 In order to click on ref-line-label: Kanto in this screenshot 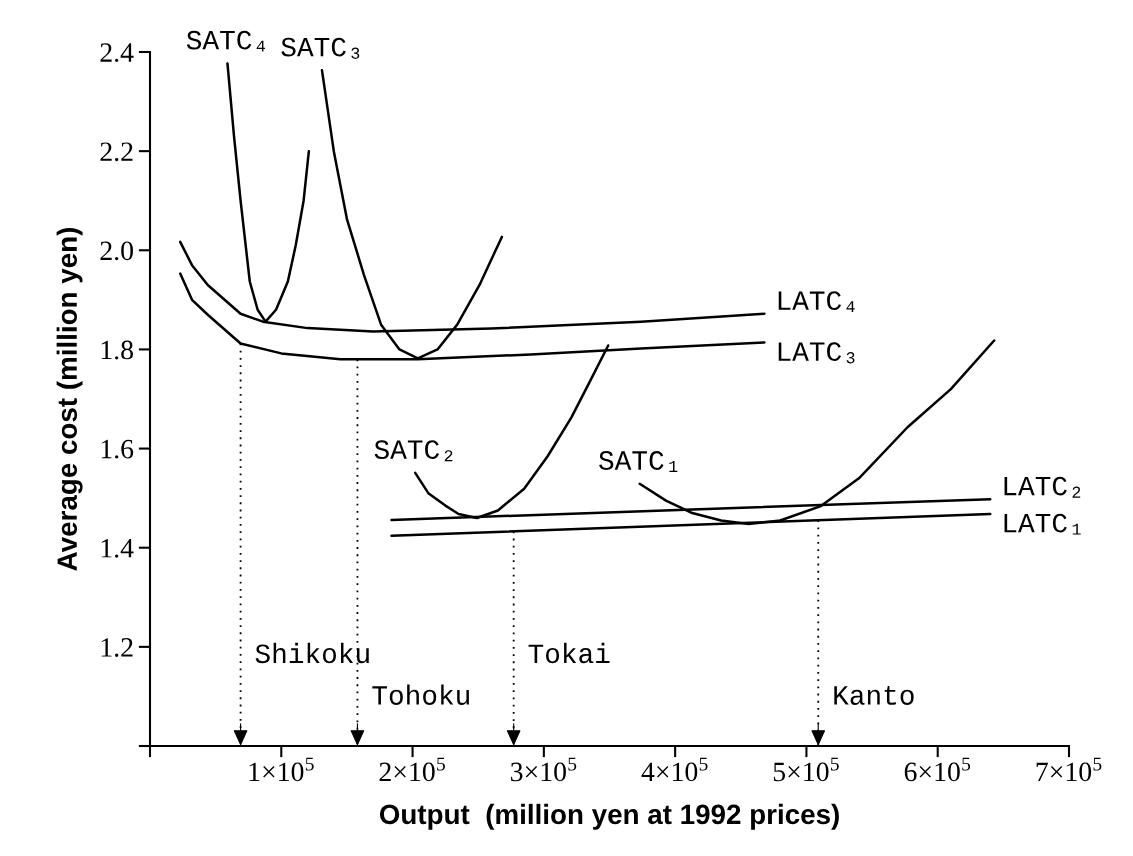, I will do `click(874, 695)`.